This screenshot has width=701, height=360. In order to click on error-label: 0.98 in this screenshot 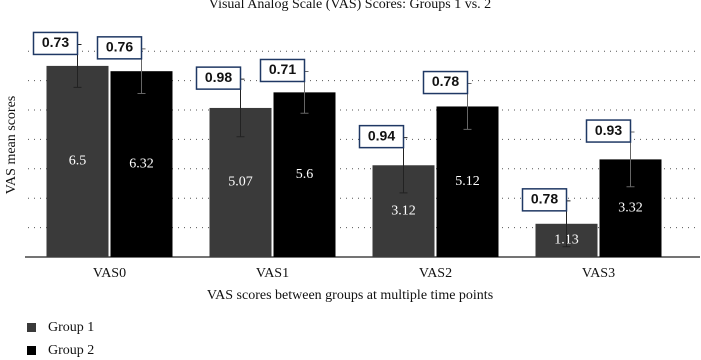, I will do `click(218, 77)`.